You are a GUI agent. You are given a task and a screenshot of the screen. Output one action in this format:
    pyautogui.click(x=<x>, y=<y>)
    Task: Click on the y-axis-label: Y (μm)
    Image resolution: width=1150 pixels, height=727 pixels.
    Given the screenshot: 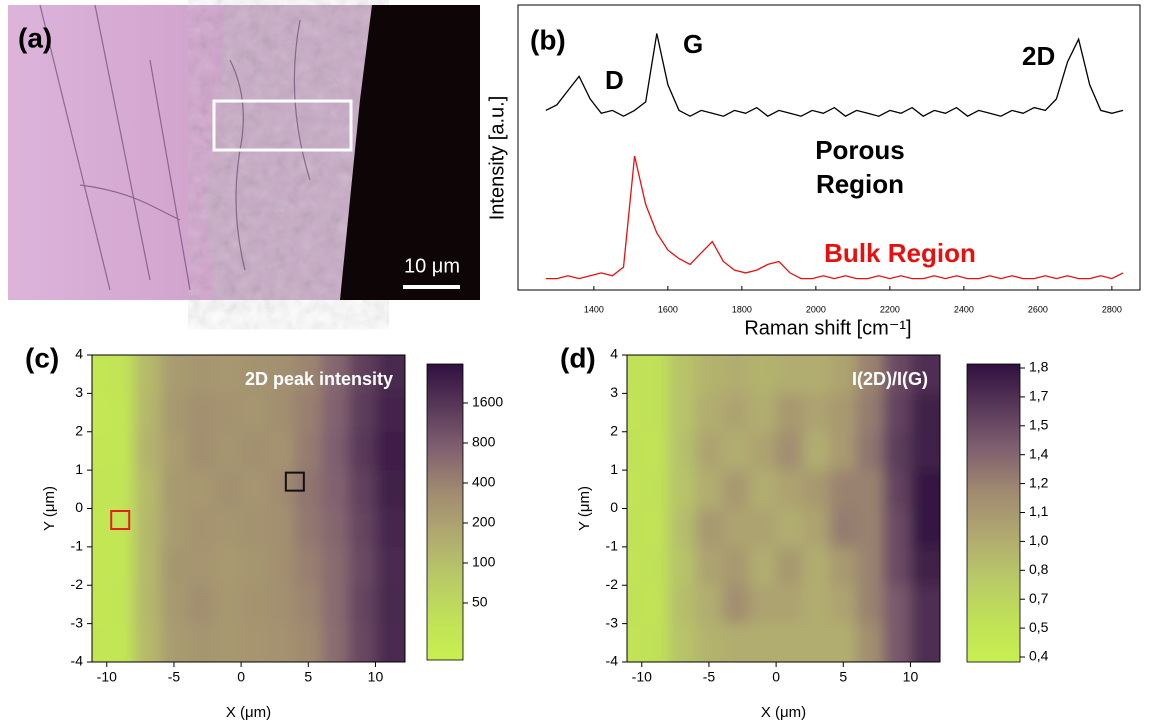 What is the action you would take?
    pyautogui.click(x=49, y=508)
    